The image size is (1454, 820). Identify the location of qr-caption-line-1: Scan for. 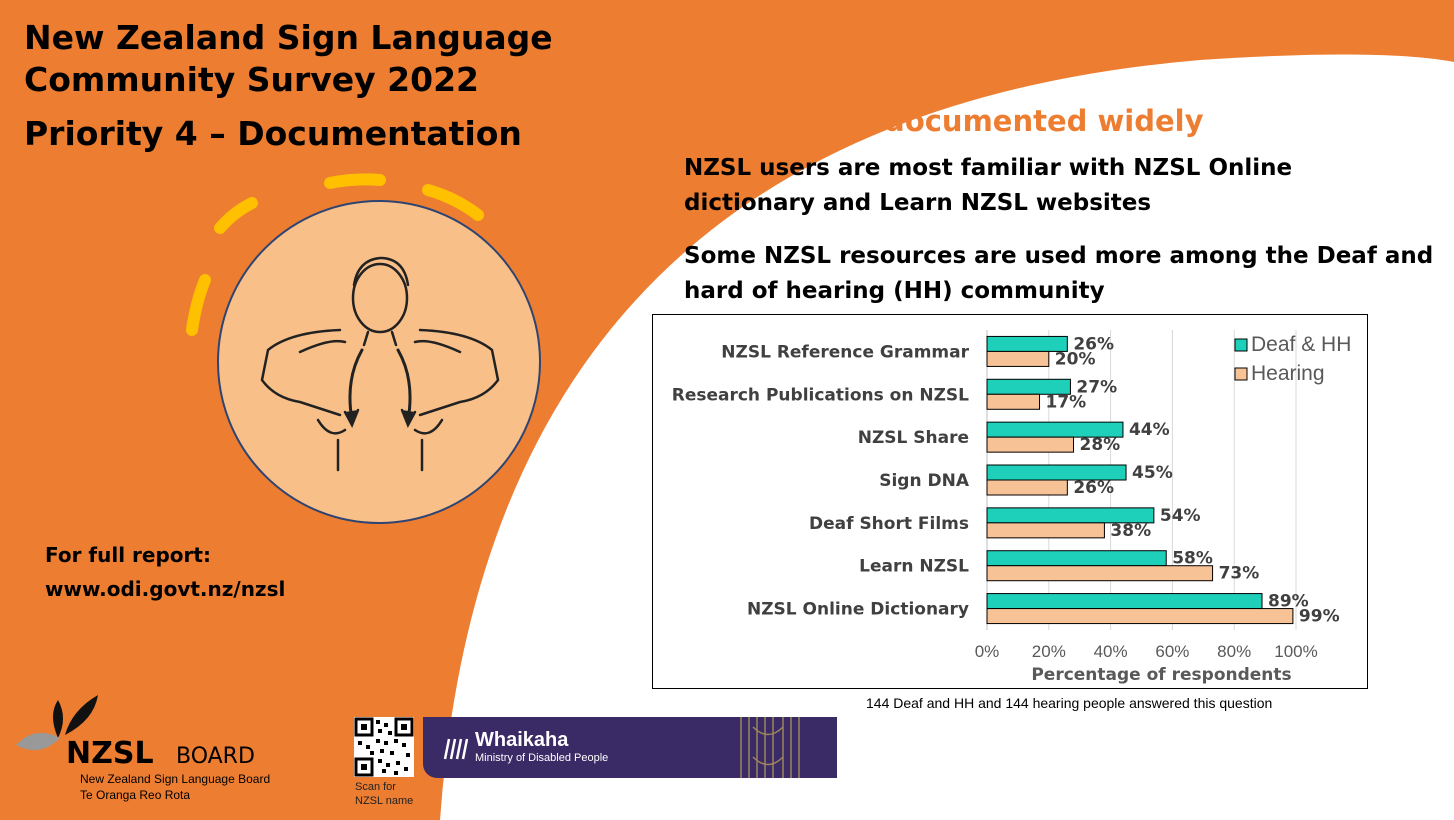
(375, 787).